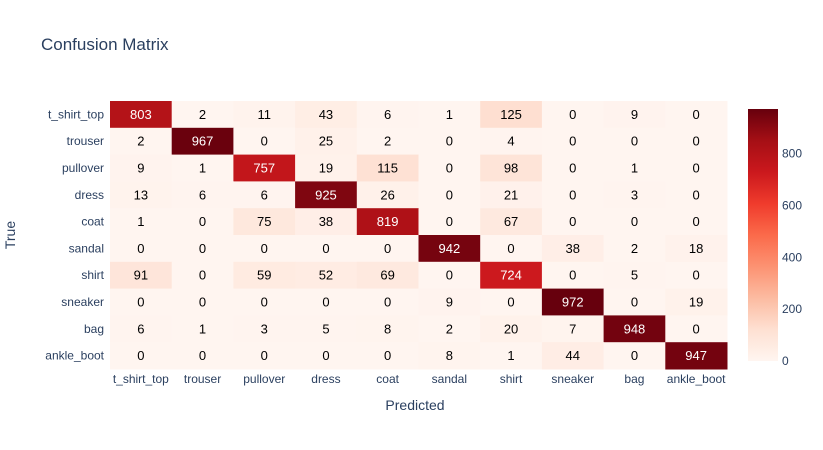 The height and width of the screenshot is (450, 823). I want to click on x-tick-label: shirt, so click(511, 379).